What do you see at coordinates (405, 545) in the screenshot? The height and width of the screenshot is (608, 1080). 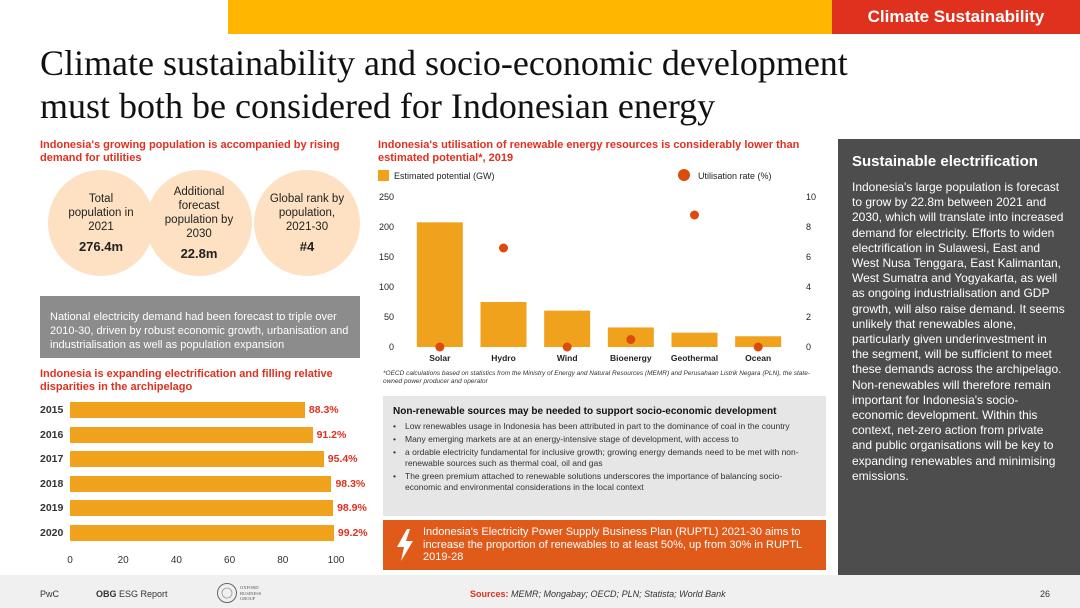 I see `lightning-bolt-icon` at bounding box center [405, 545].